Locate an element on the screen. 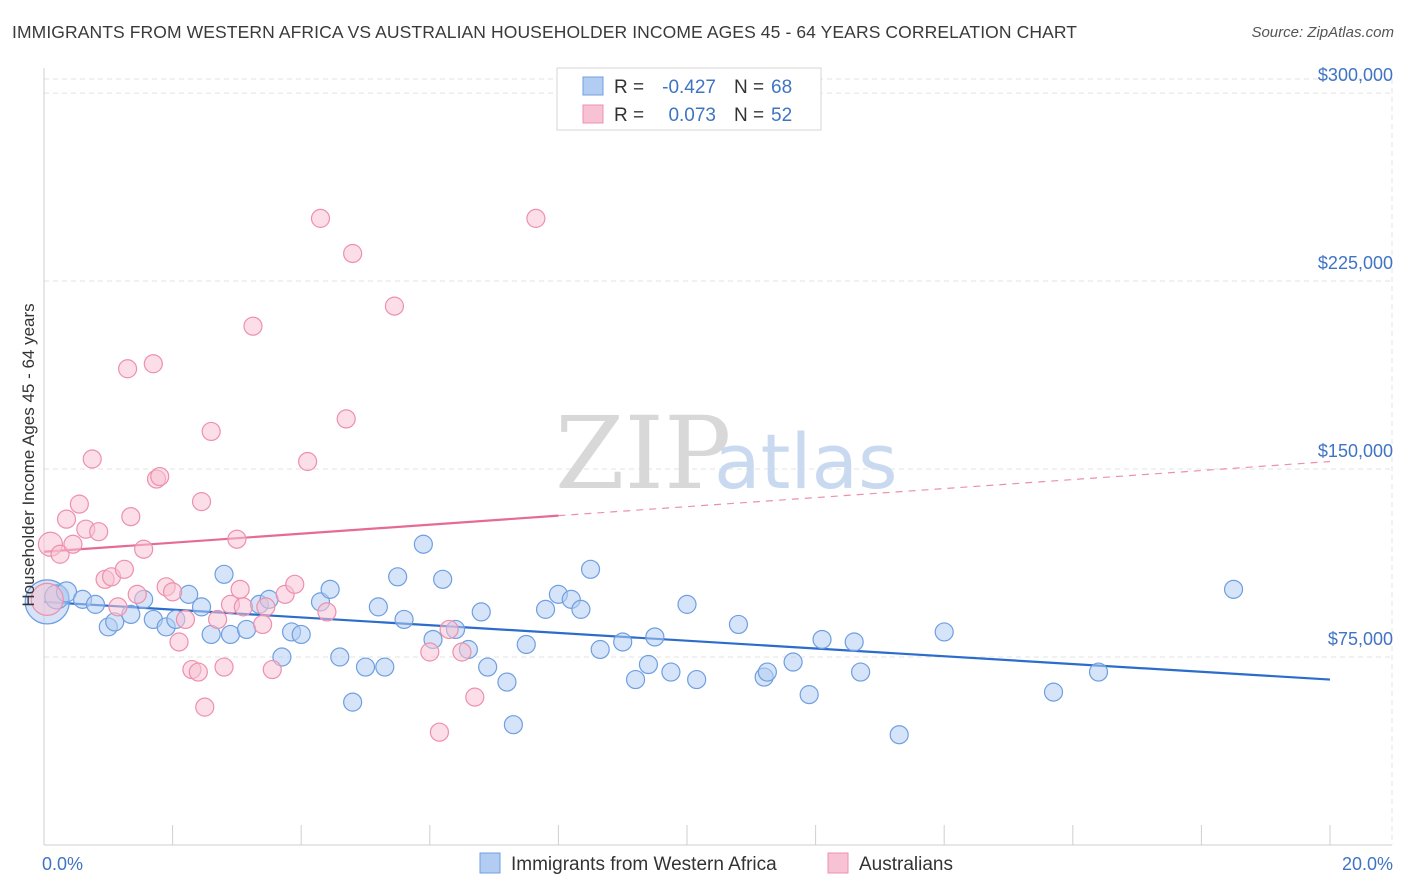 This screenshot has height=892, width=1406. pink-legend-r-label: R = is located at coordinates (629, 115).